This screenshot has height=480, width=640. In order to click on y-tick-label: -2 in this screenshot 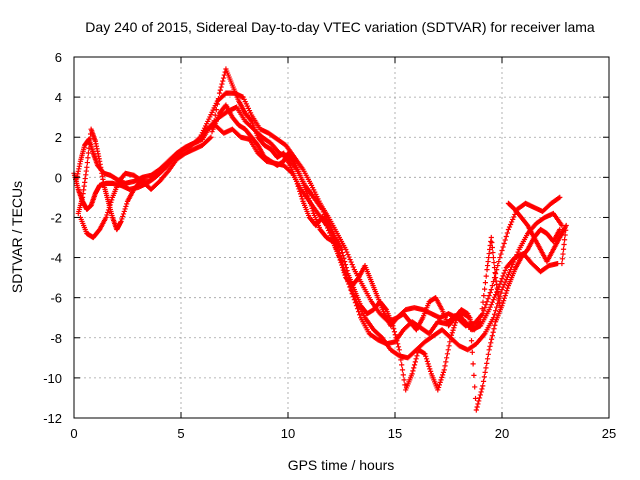, I will do `click(56, 217)`.